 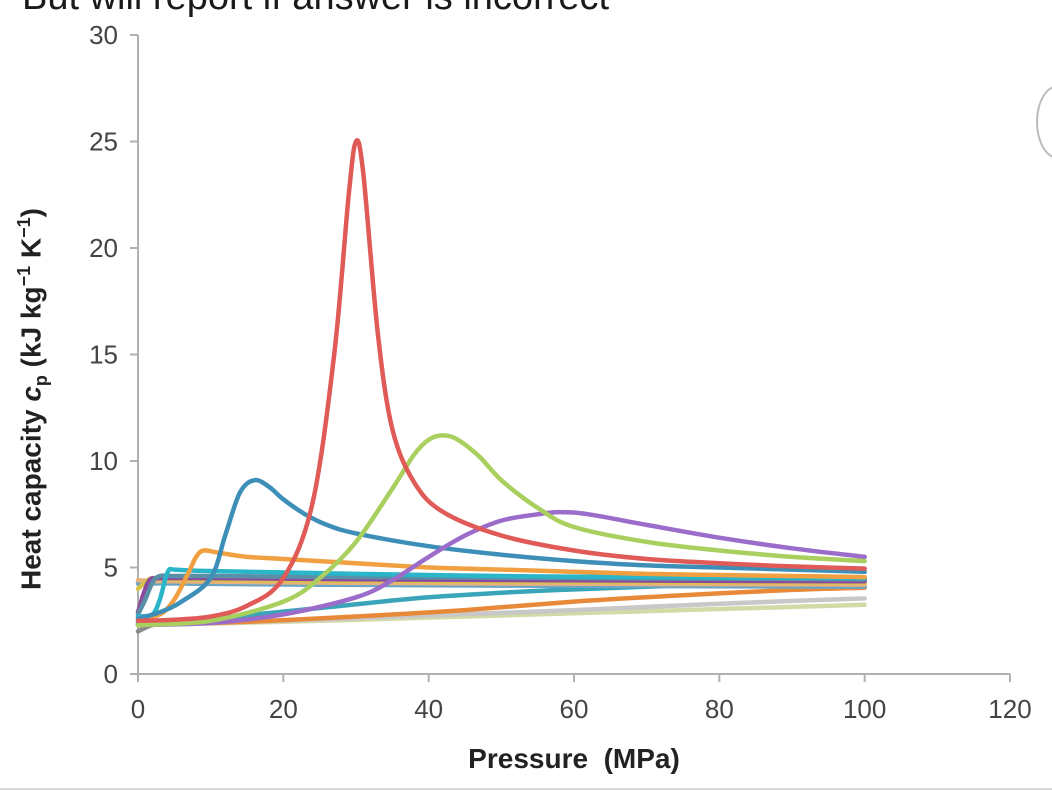 I want to click on y-tick-label: 20, so click(x=103, y=248).